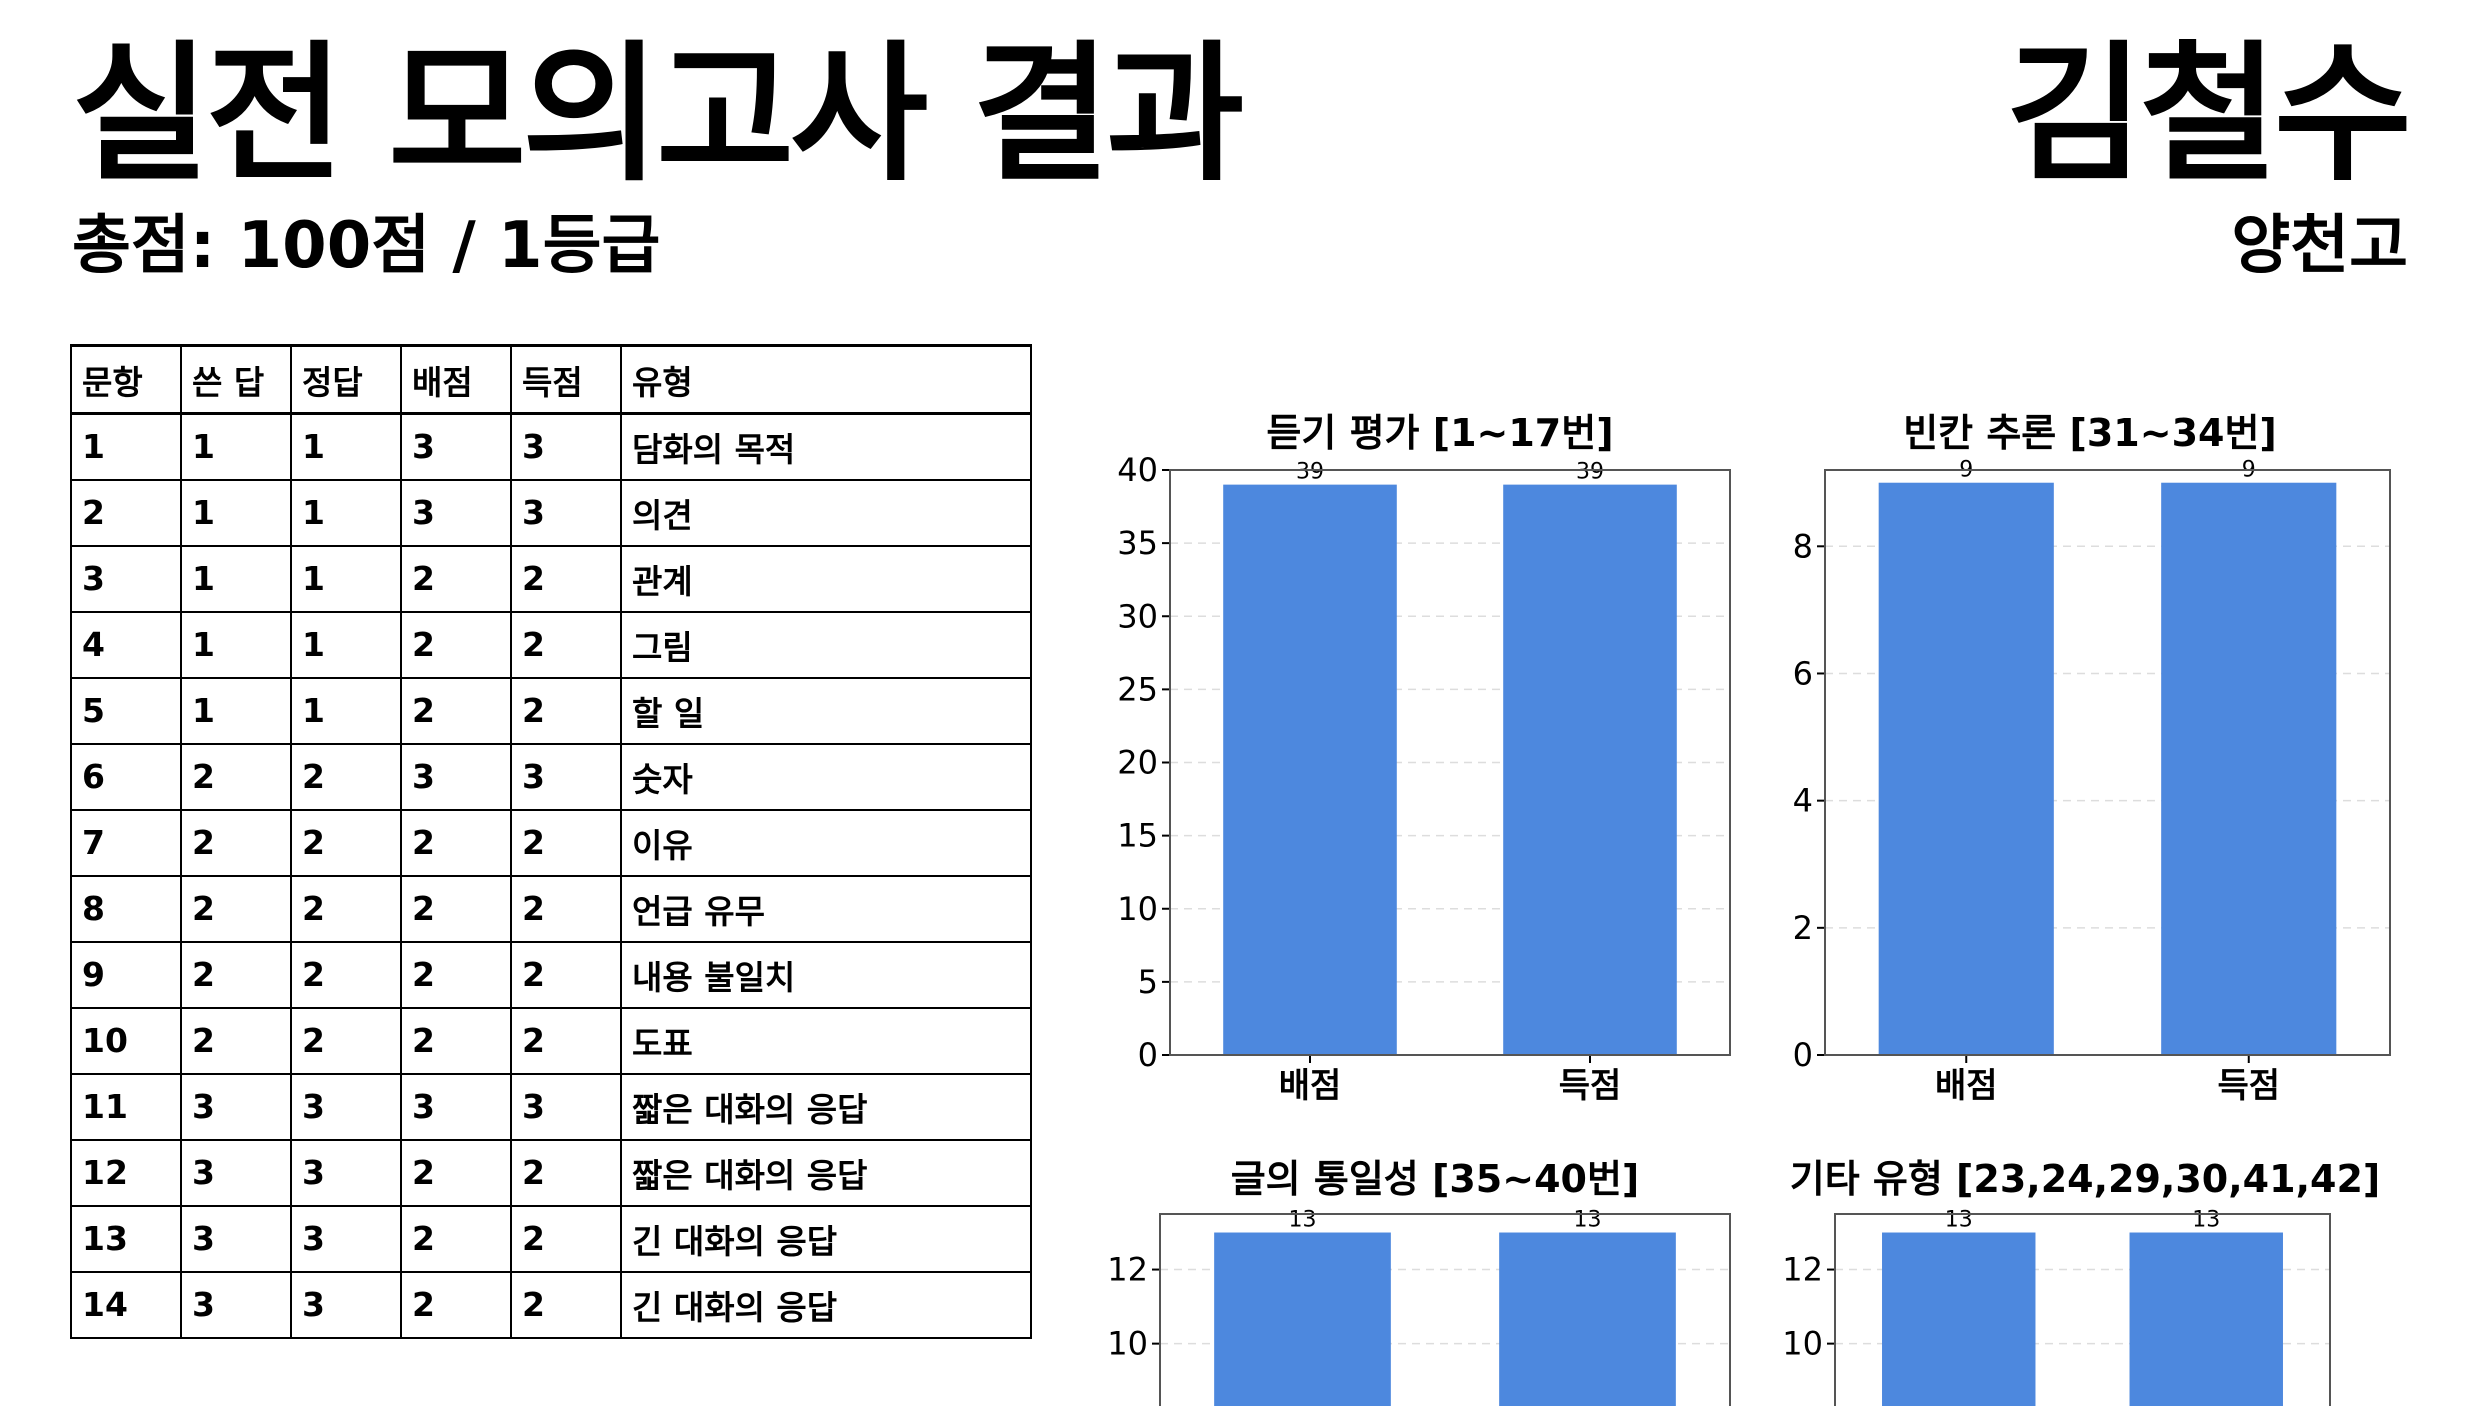 This screenshot has width=2480, height=1406. I want to click on table-row: 6 2 2 3 3 숫자, so click(551, 776).